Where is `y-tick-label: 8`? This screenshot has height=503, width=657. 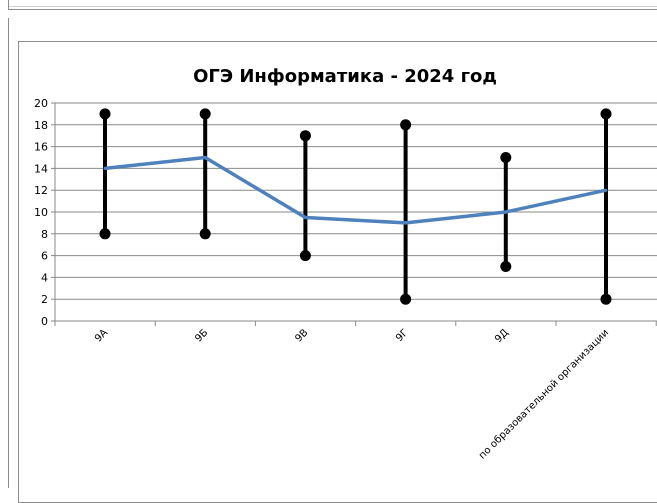
y-tick-label: 8 is located at coordinates (44, 234).